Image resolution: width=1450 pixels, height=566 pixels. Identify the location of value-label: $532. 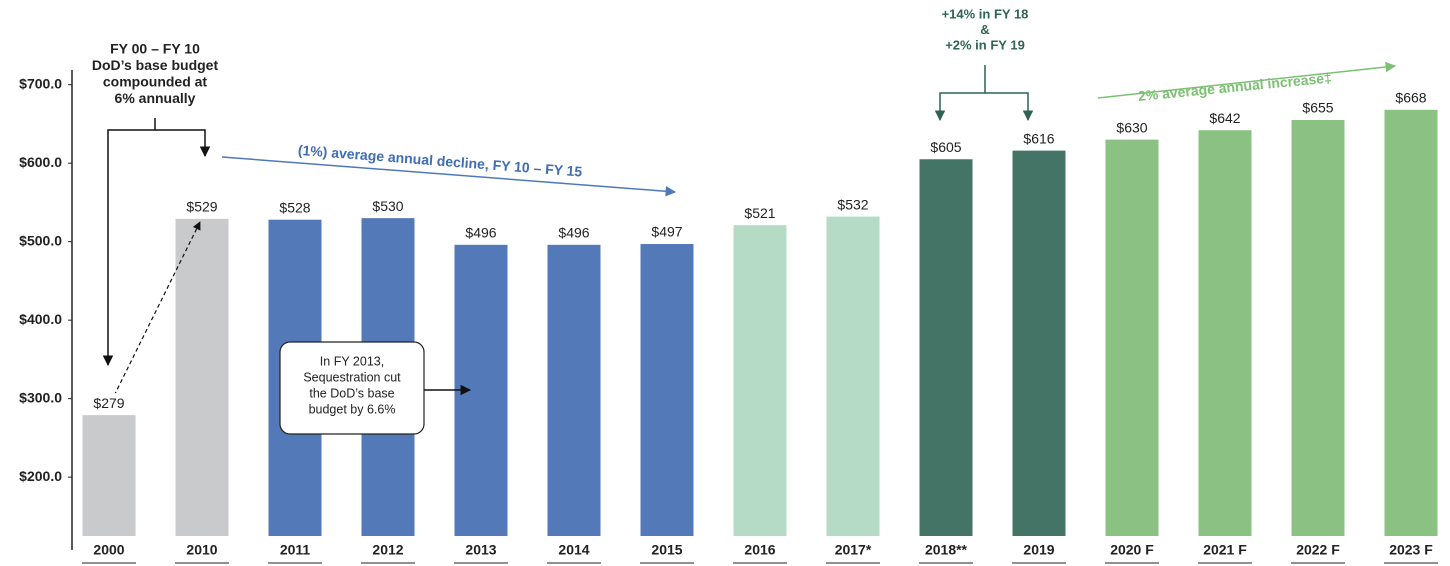
(852, 204).